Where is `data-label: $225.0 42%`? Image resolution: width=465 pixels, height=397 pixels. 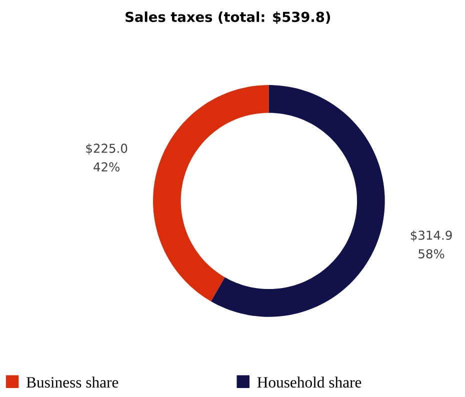
data-label: $225.0 42% is located at coordinates (107, 158).